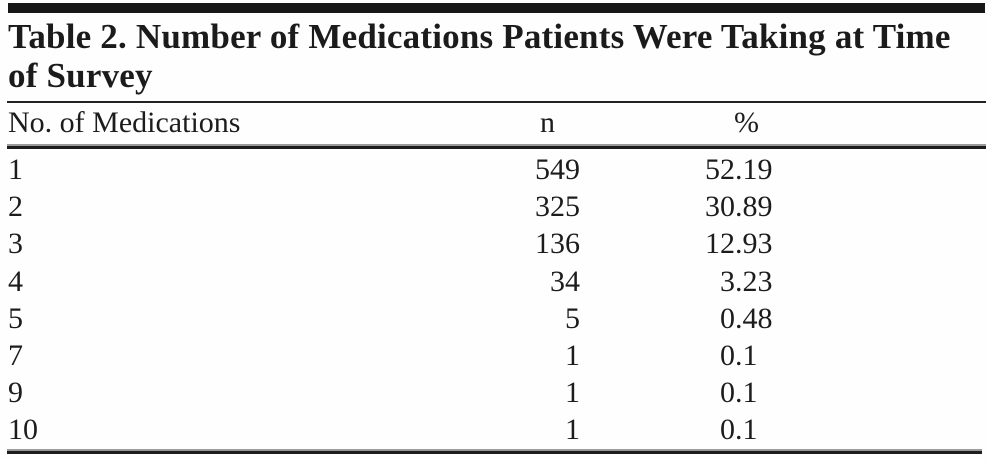 This screenshot has width=988, height=461. Describe the element at coordinates (565, 281) in the screenshot. I see `cell-n: 34` at that location.